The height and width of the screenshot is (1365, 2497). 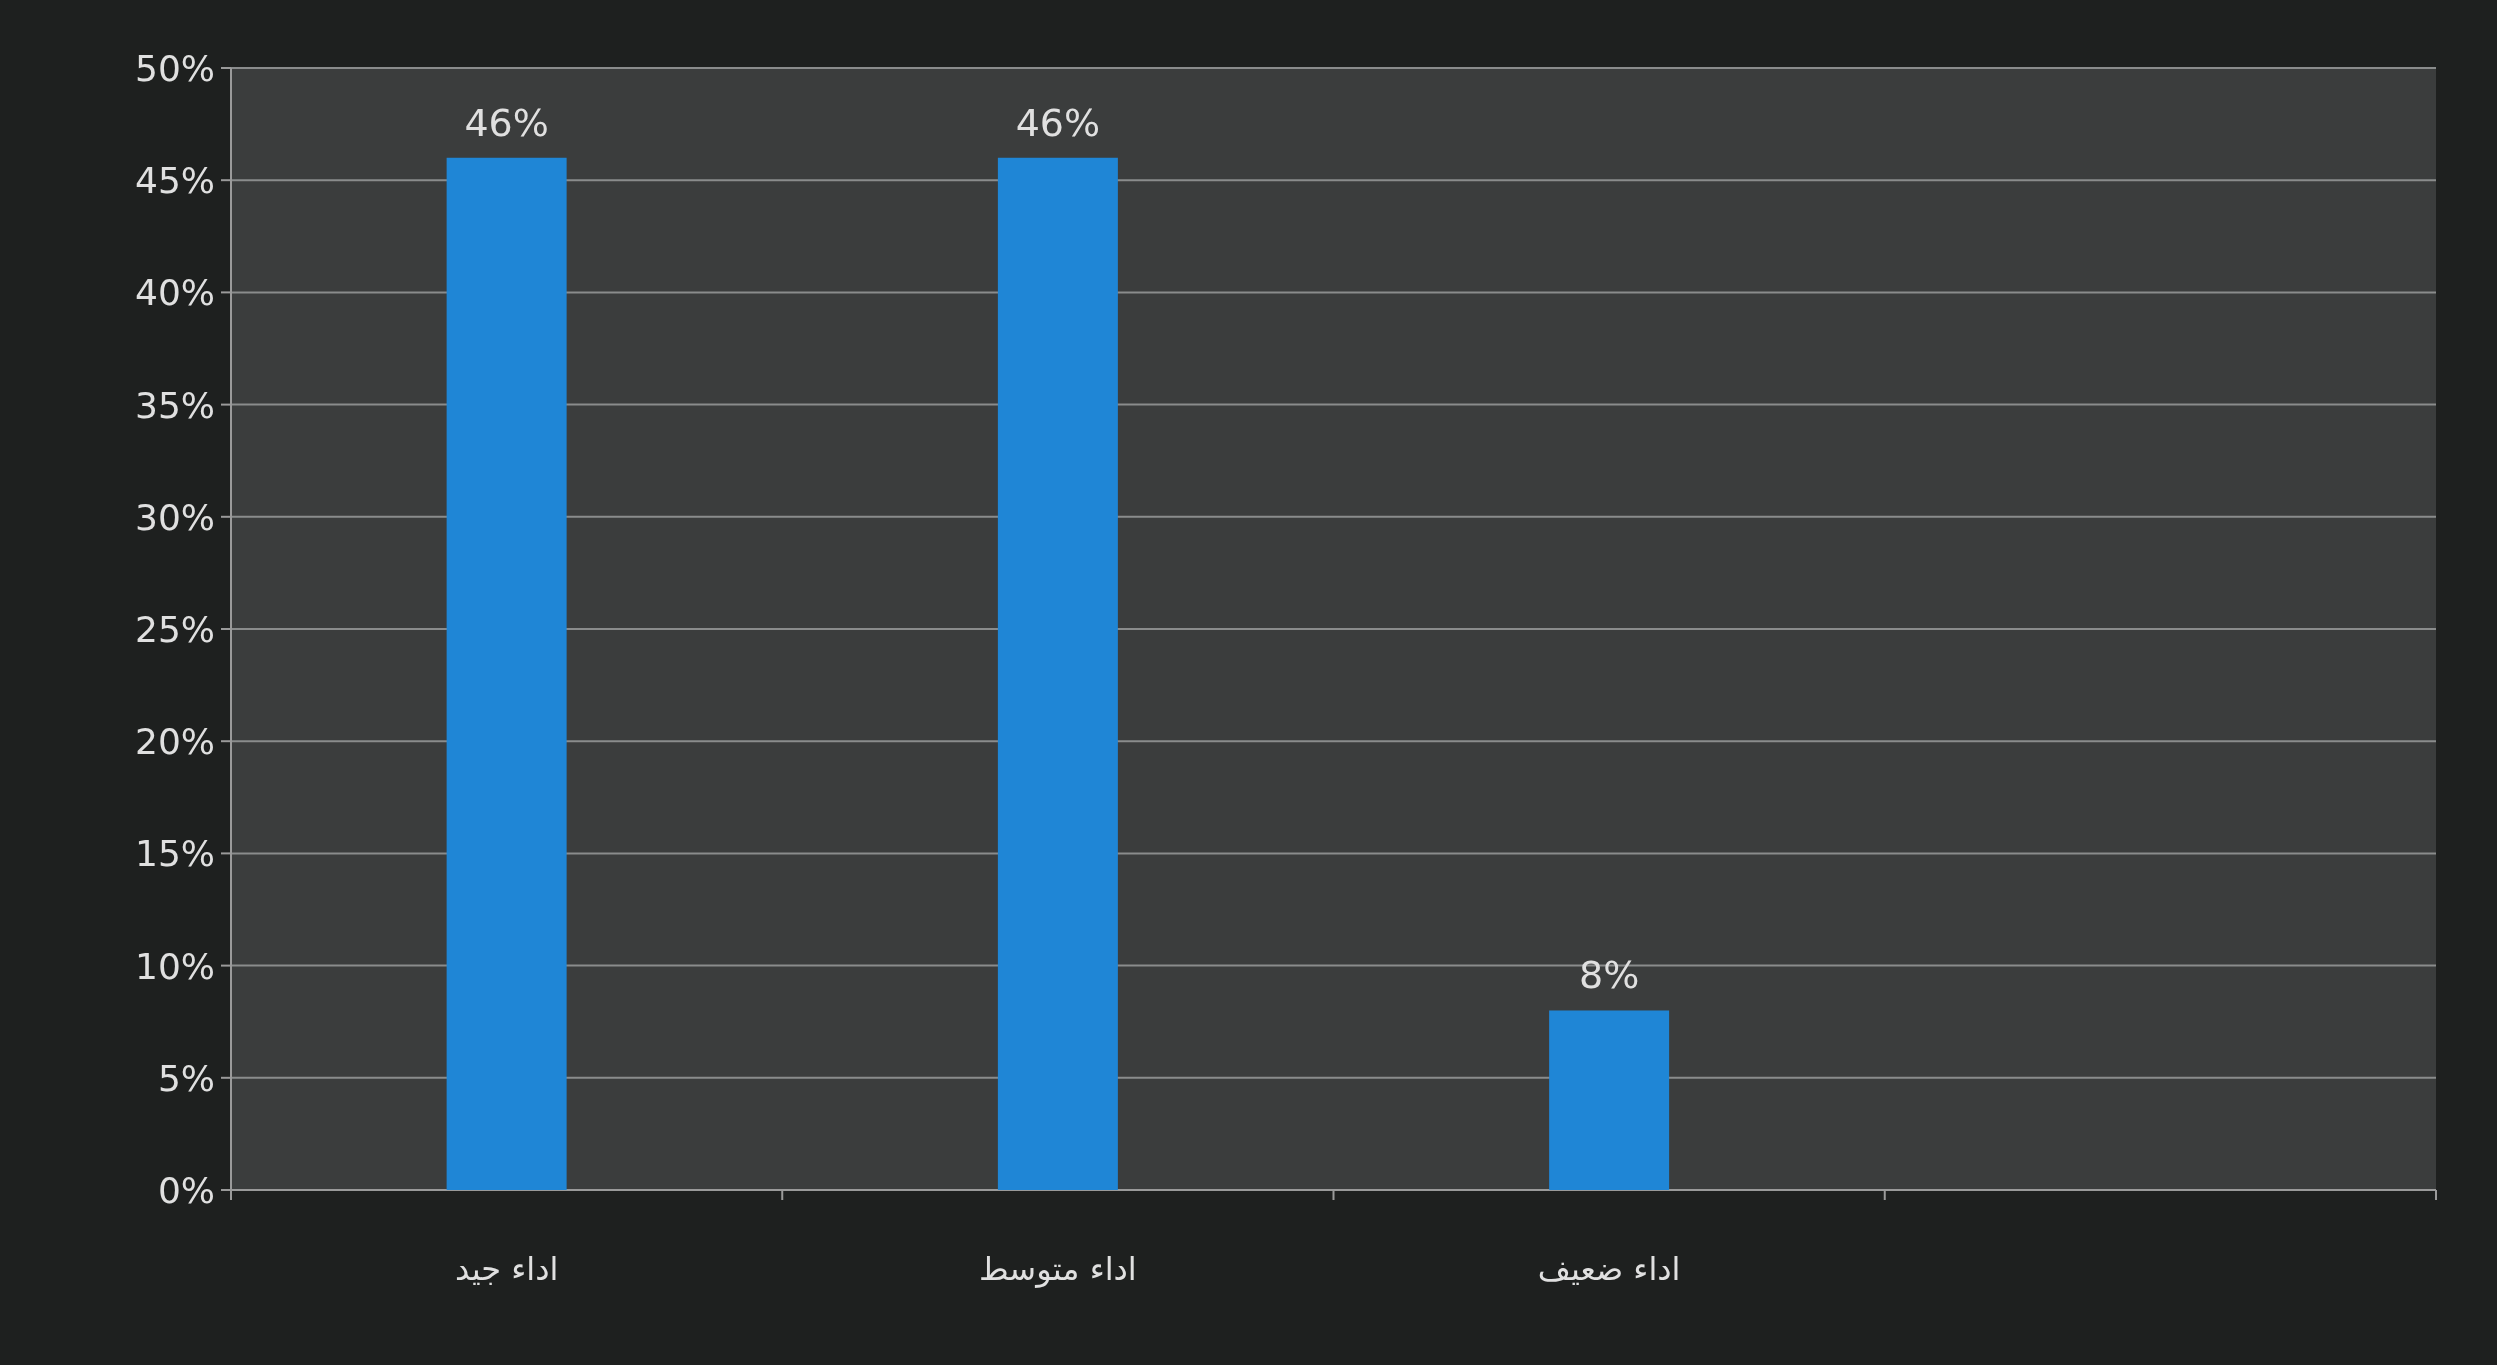 What do you see at coordinates (175, 517) in the screenshot?
I see `ytick: 30%` at bounding box center [175, 517].